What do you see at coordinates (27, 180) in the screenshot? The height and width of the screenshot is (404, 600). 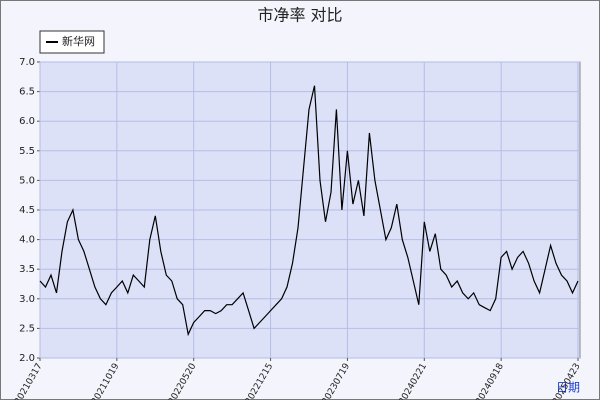 I see `y-tick-label: 5.0` at bounding box center [27, 180].